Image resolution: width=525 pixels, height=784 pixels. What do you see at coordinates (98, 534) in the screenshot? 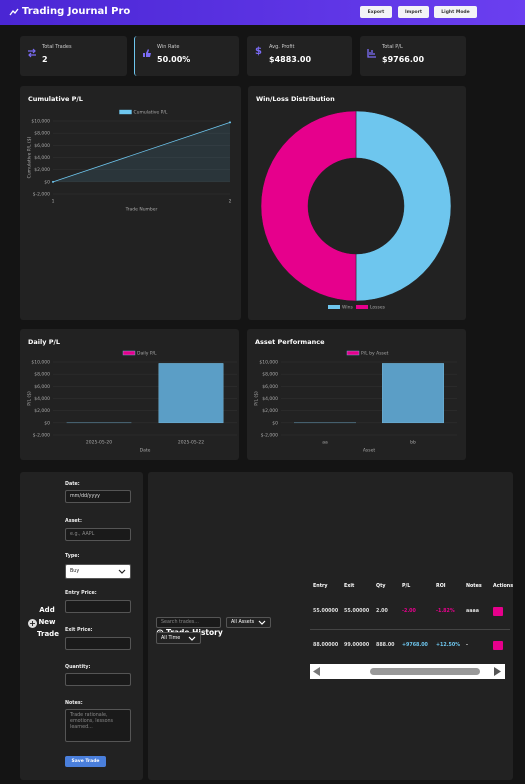
I see `asset-input: e.g., AAPL` at bounding box center [98, 534].